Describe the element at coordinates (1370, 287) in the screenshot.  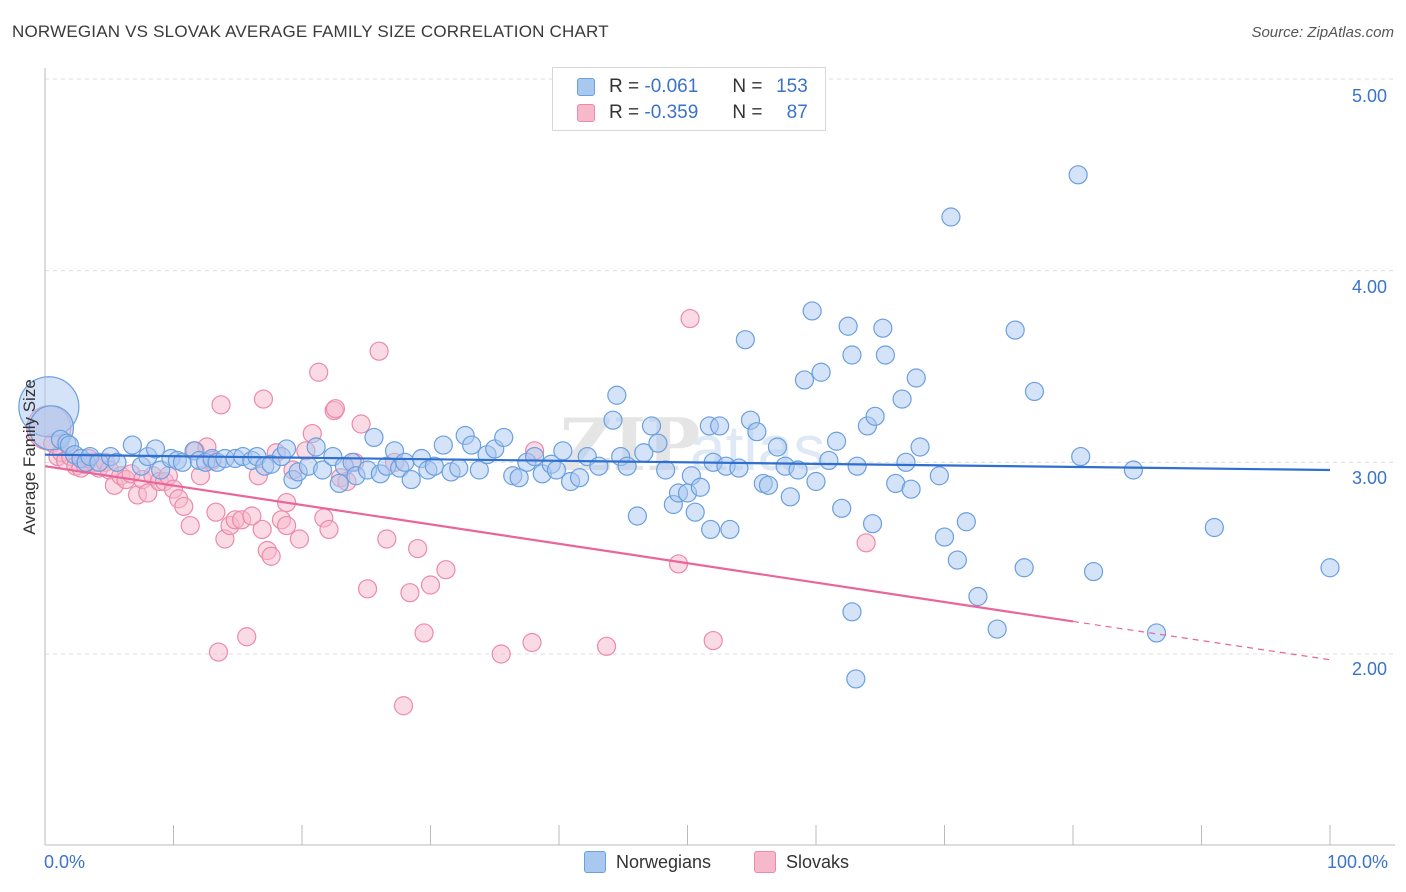
I see `y-tick-label: 4.00` at that location.